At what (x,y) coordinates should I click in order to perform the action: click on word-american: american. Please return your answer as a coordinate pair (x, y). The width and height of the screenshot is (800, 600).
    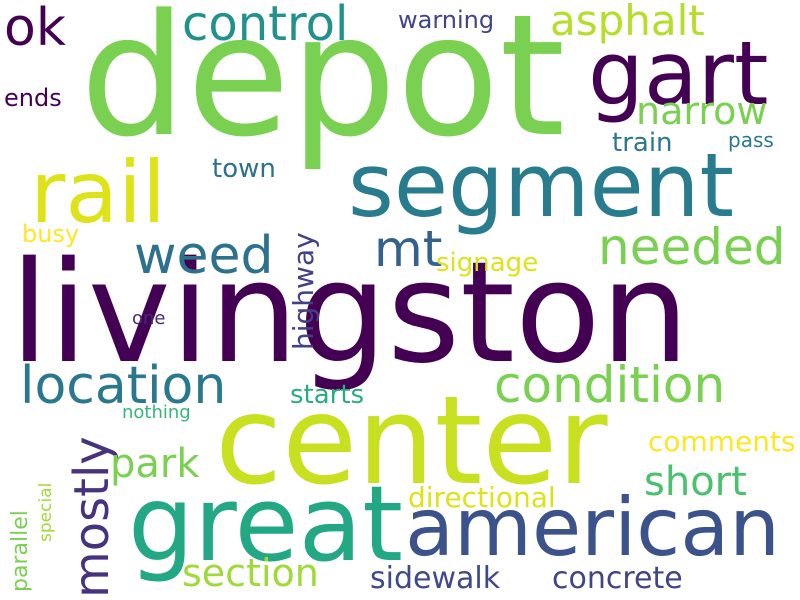
    Looking at the image, I should click on (592, 527).